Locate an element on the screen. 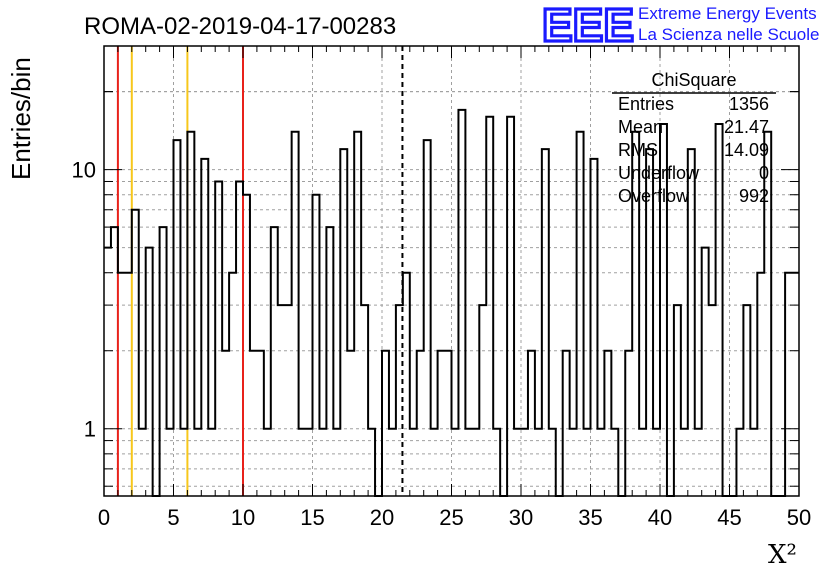 The height and width of the screenshot is (572, 836). eee-logo-line2: La Scienza nelle Scuole is located at coordinates (728, 34).